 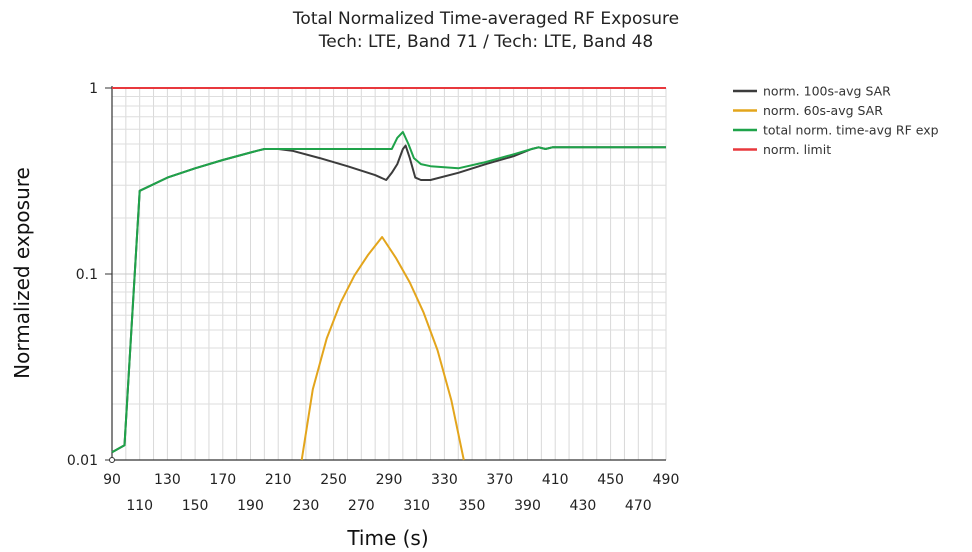 I want to click on y-tick-label: 0.1, so click(x=87, y=275).